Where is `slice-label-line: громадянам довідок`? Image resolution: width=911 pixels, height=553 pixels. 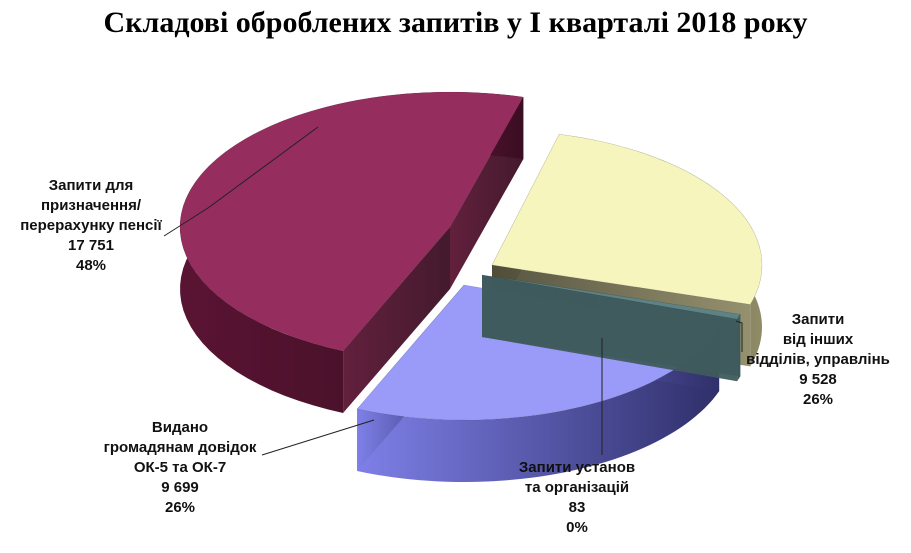
slice-label-line: громадянам довідок is located at coordinates (180, 447).